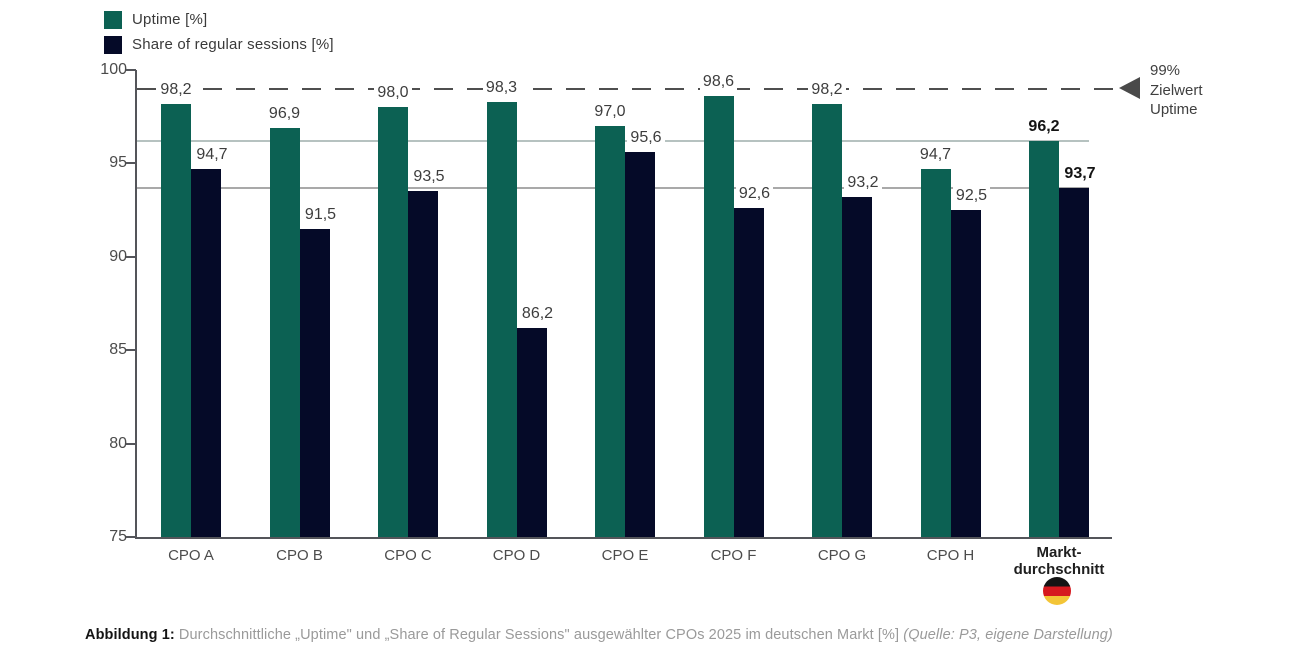 The height and width of the screenshot is (650, 1300). What do you see at coordinates (219, 19) in the screenshot?
I see `legend-item-uptime: Uptime [%]` at bounding box center [219, 19].